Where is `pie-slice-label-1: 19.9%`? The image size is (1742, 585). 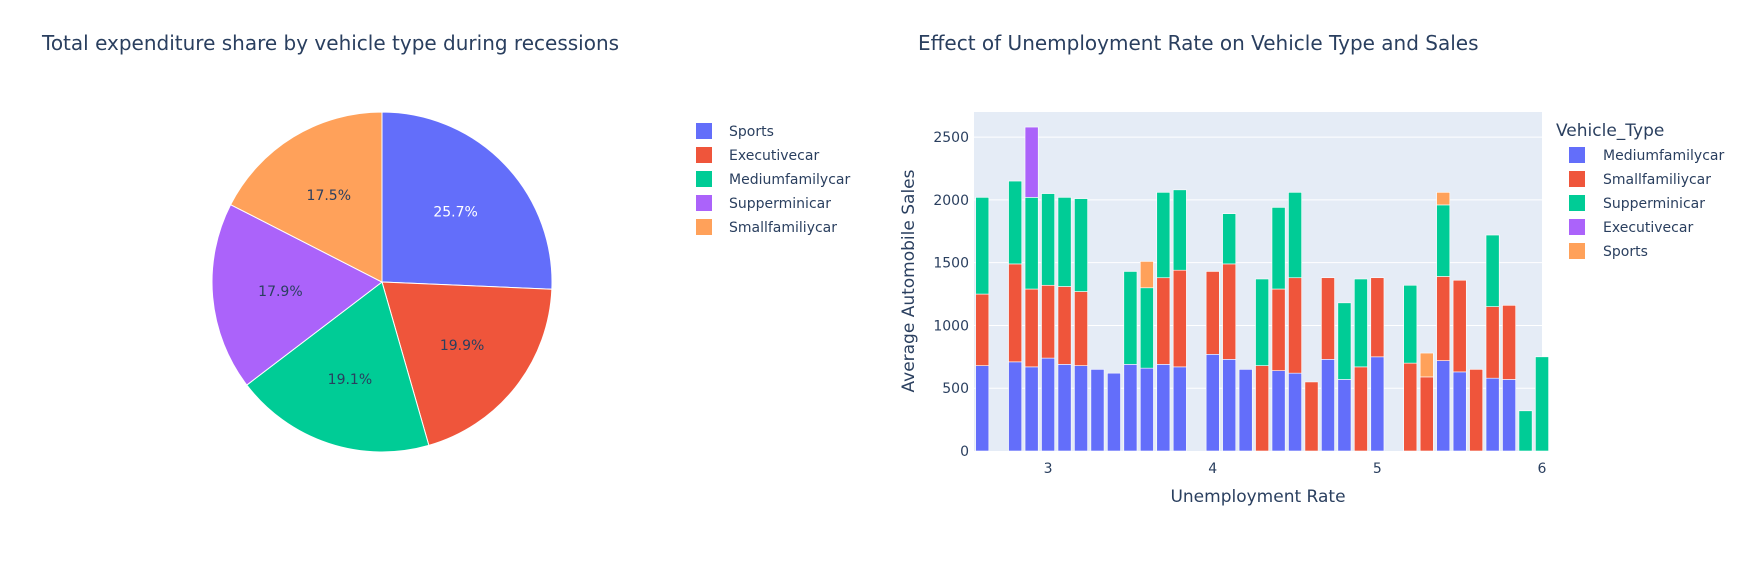 pie-slice-label-1: 19.9% is located at coordinates (462, 346).